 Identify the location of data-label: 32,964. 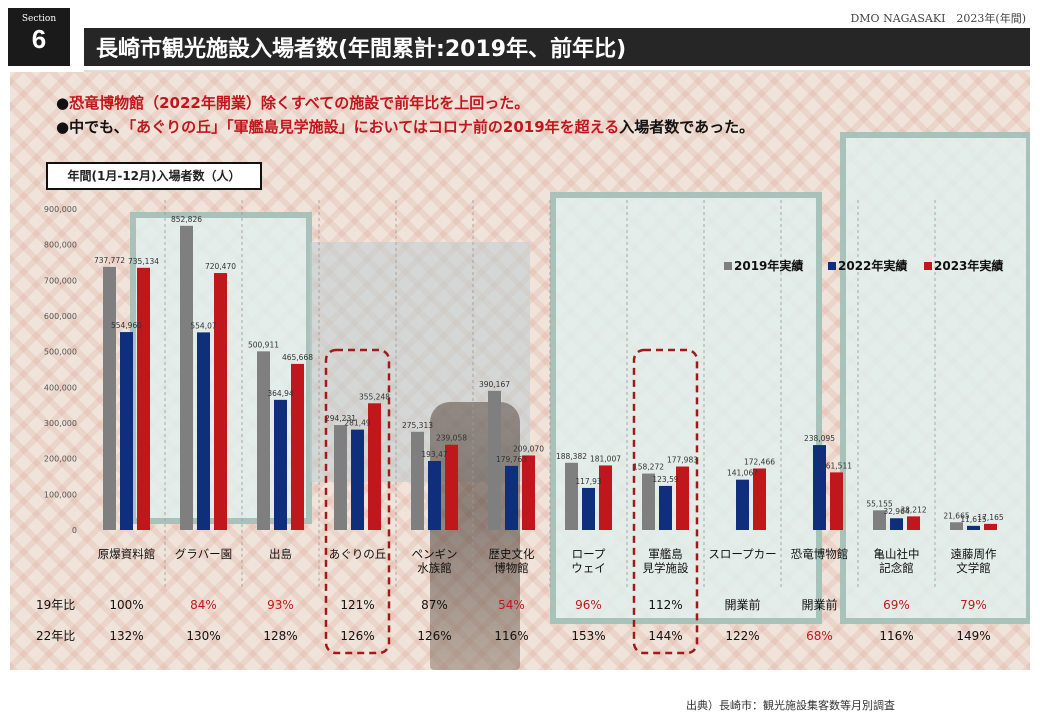
(896, 511).